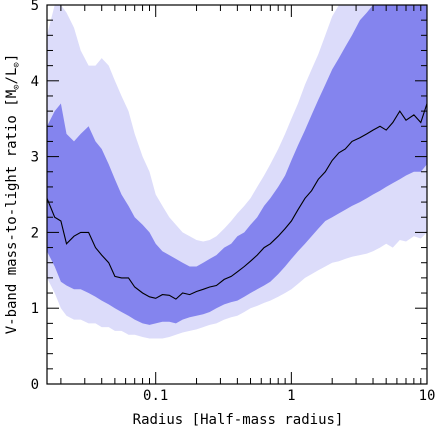  What do you see at coordinates (35, 7) in the screenshot?
I see `y-tick-label: 5` at bounding box center [35, 7].